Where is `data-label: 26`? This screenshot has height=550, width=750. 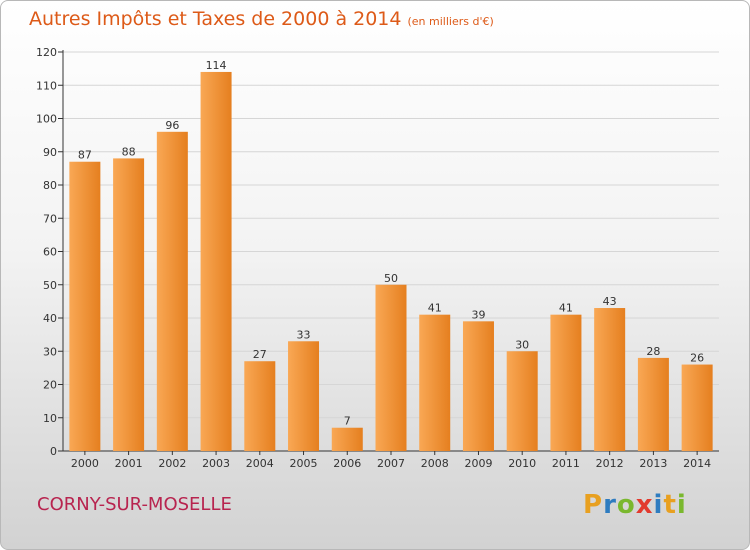 data-label: 26 is located at coordinates (697, 358).